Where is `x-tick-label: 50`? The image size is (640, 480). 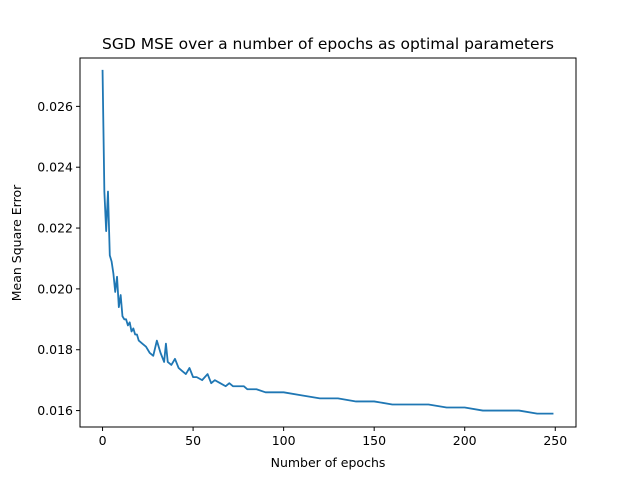 x-tick-label: 50 is located at coordinates (193, 440).